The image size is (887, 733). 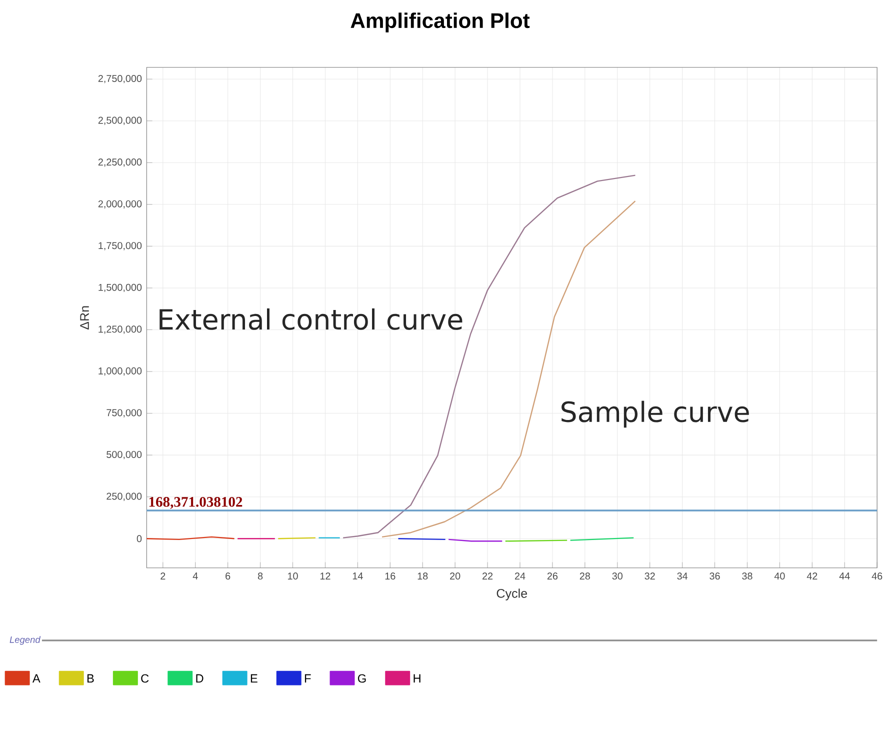 What do you see at coordinates (512, 594) in the screenshot?
I see `x-axis-title: Cycle` at bounding box center [512, 594].